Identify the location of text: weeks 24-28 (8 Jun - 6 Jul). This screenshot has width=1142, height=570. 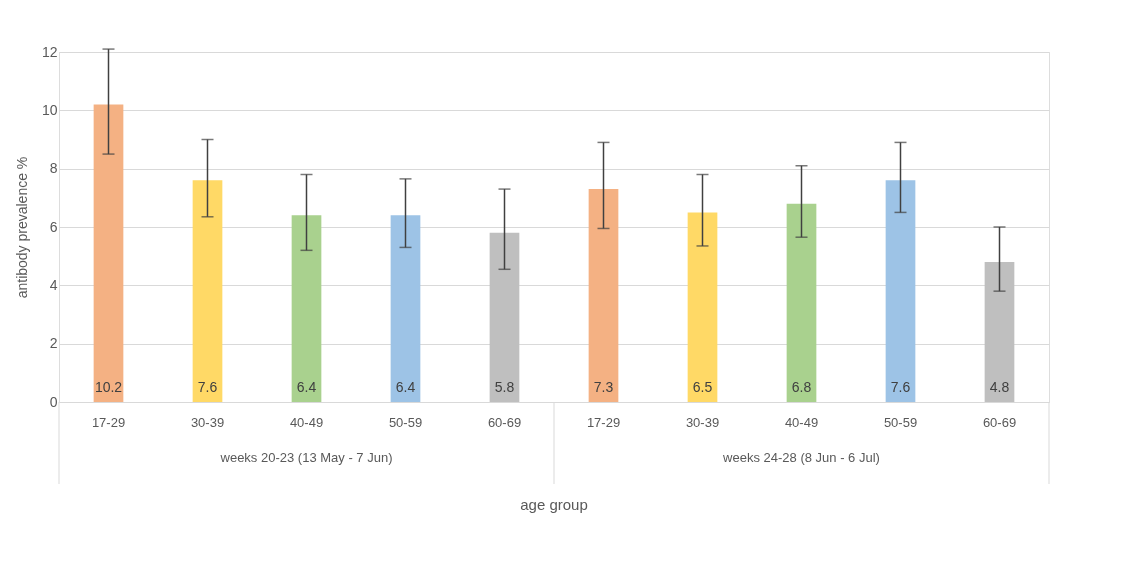
(801, 457).